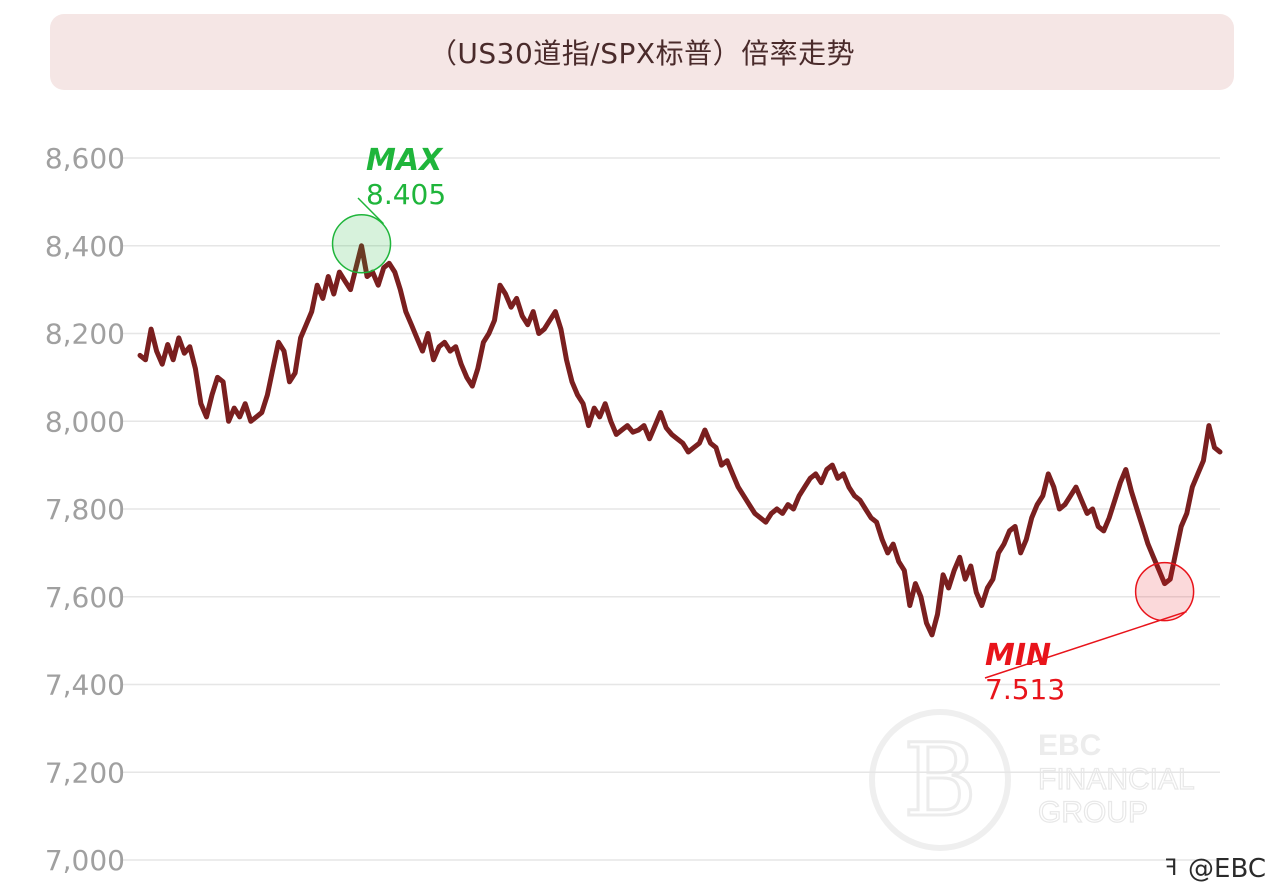 Image resolution: width=1280 pixels, height=894 pixels. I want to click on y-tick-label: 7,400, so click(85, 685).